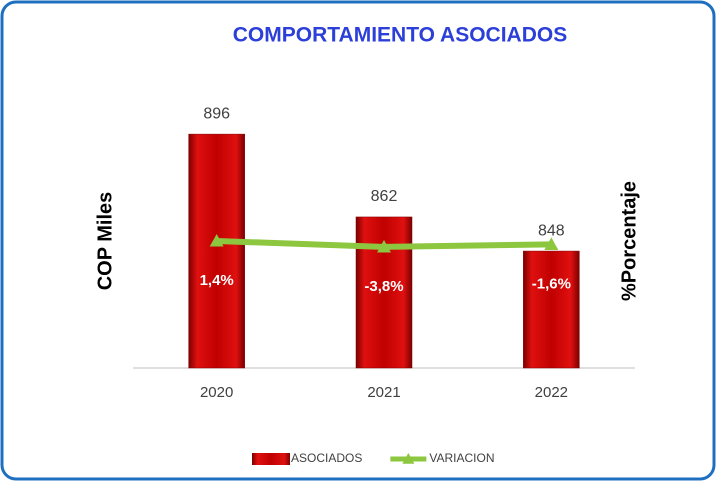 This screenshot has width=716, height=481. What do you see at coordinates (408, 458) in the screenshot?
I see `legend-marker` at bounding box center [408, 458].